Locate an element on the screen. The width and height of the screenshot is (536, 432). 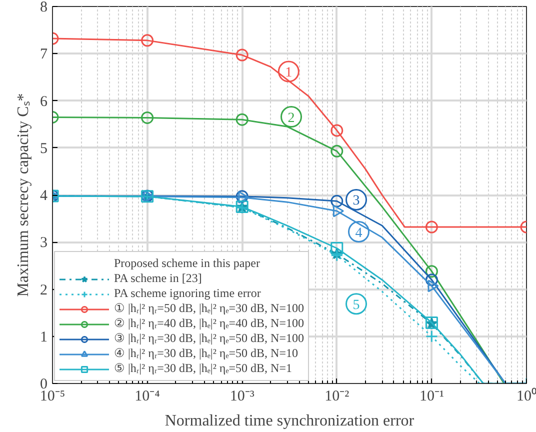
y-tick-label: 7 is located at coordinates (44, 54).